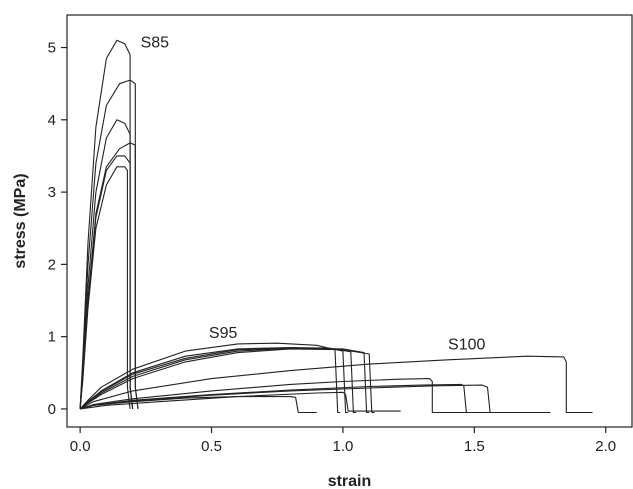 The height and width of the screenshot is (489, 633). Describe the element at coordinates (474, 446) in the screenshot. I see `x-tick-label: 1.5` at that location.